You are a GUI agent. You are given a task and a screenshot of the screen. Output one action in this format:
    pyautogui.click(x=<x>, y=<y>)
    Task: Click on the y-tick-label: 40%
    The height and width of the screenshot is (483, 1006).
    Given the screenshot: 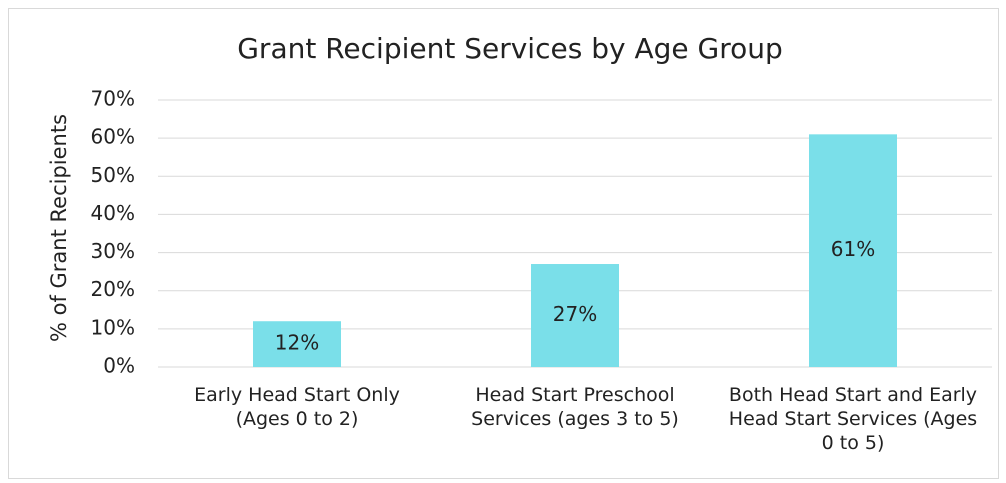 What is the action you would take?
    pyautogui.click(x=113, y=213)
    